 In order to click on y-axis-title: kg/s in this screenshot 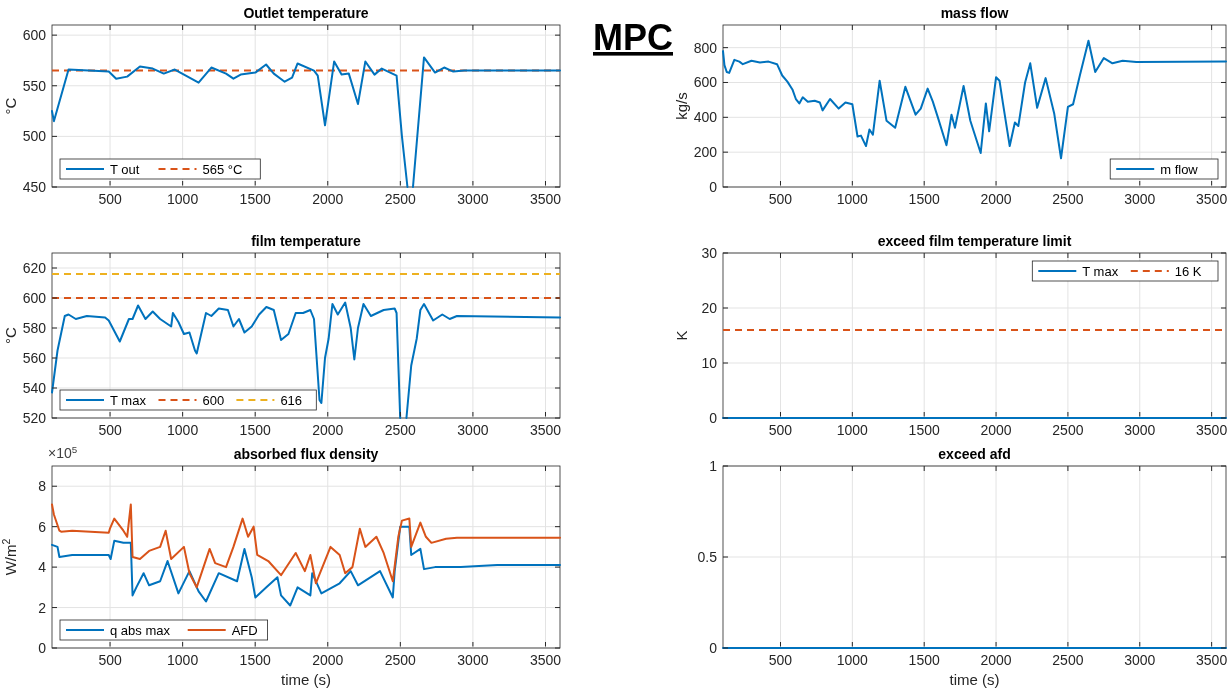, I will do `click(681, 106)`.